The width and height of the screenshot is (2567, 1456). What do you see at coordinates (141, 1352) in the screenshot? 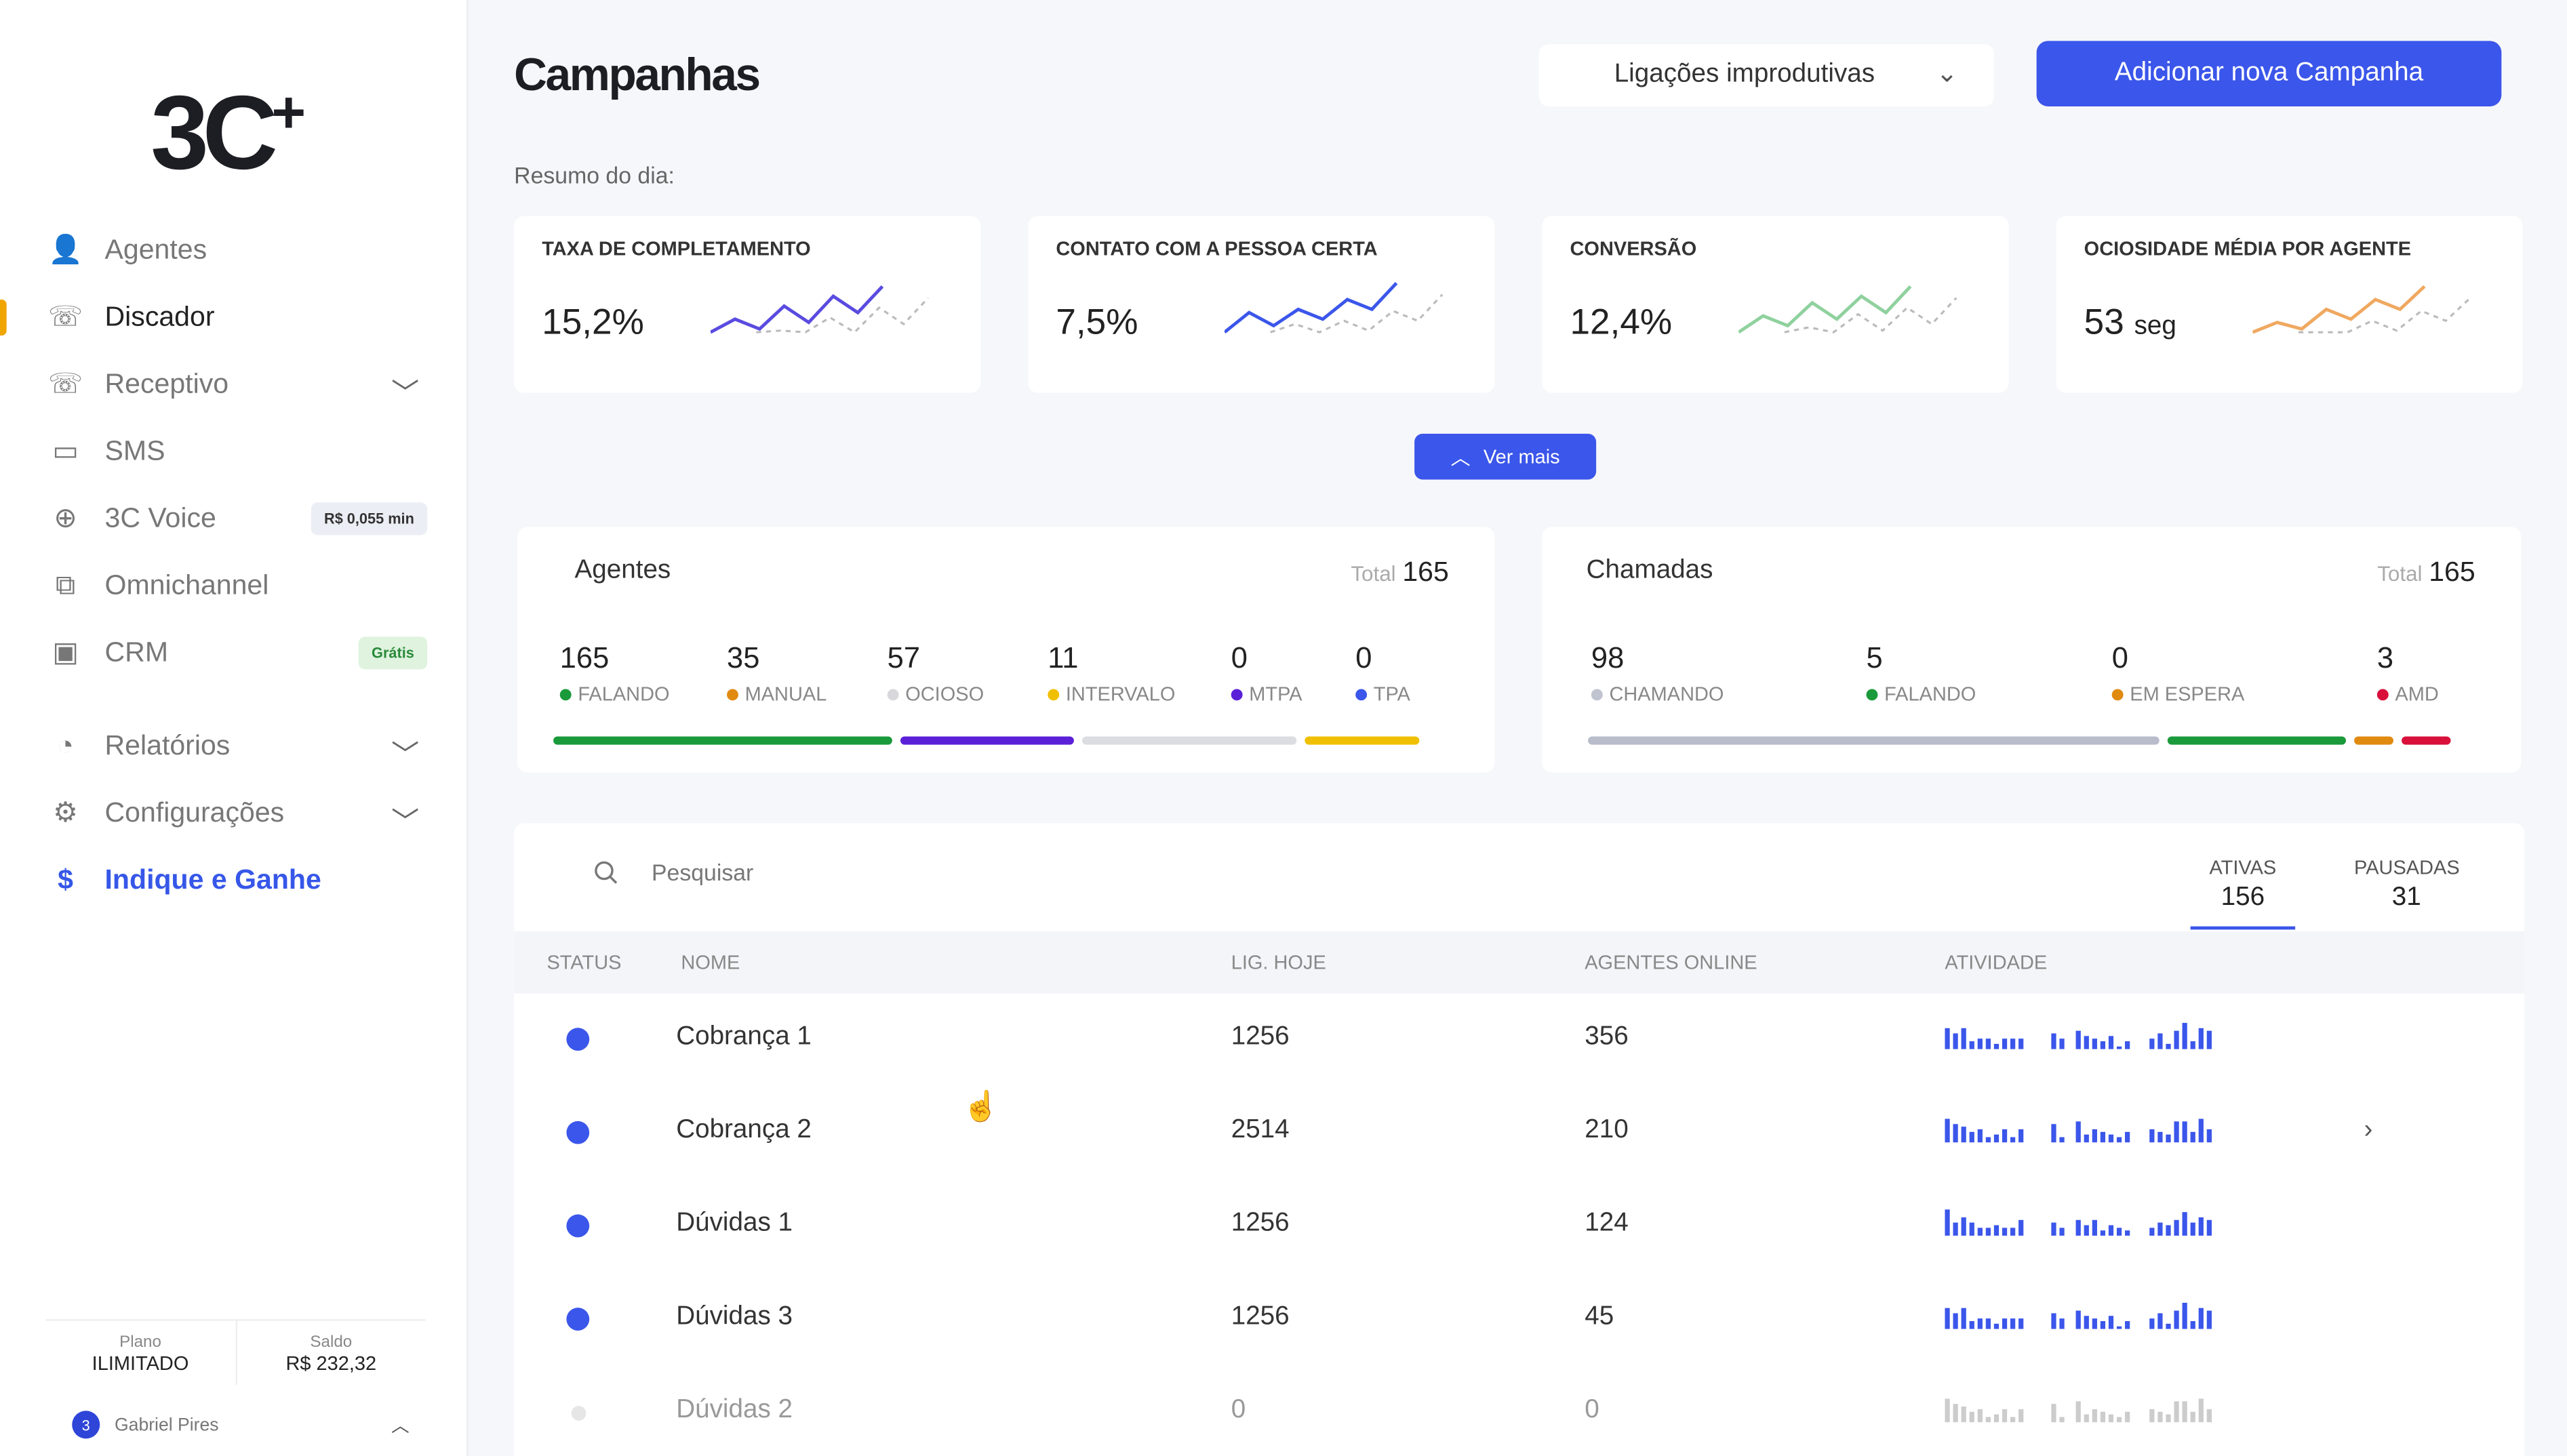
I see `plan: Plano ILIMITADO` at bounding box center [141, 1352].